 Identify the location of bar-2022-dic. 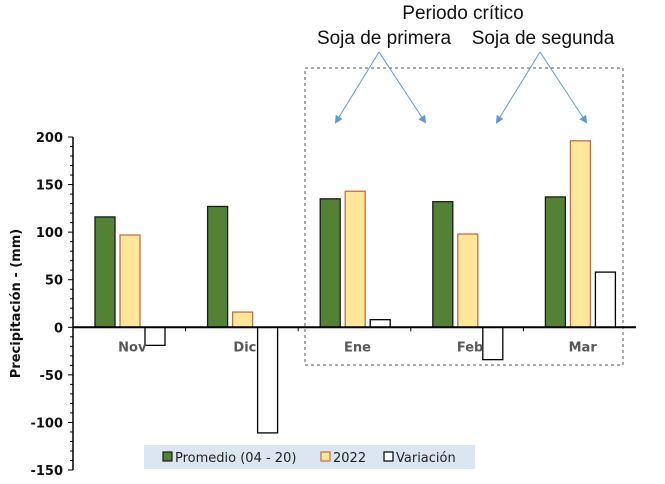
(242, 319).